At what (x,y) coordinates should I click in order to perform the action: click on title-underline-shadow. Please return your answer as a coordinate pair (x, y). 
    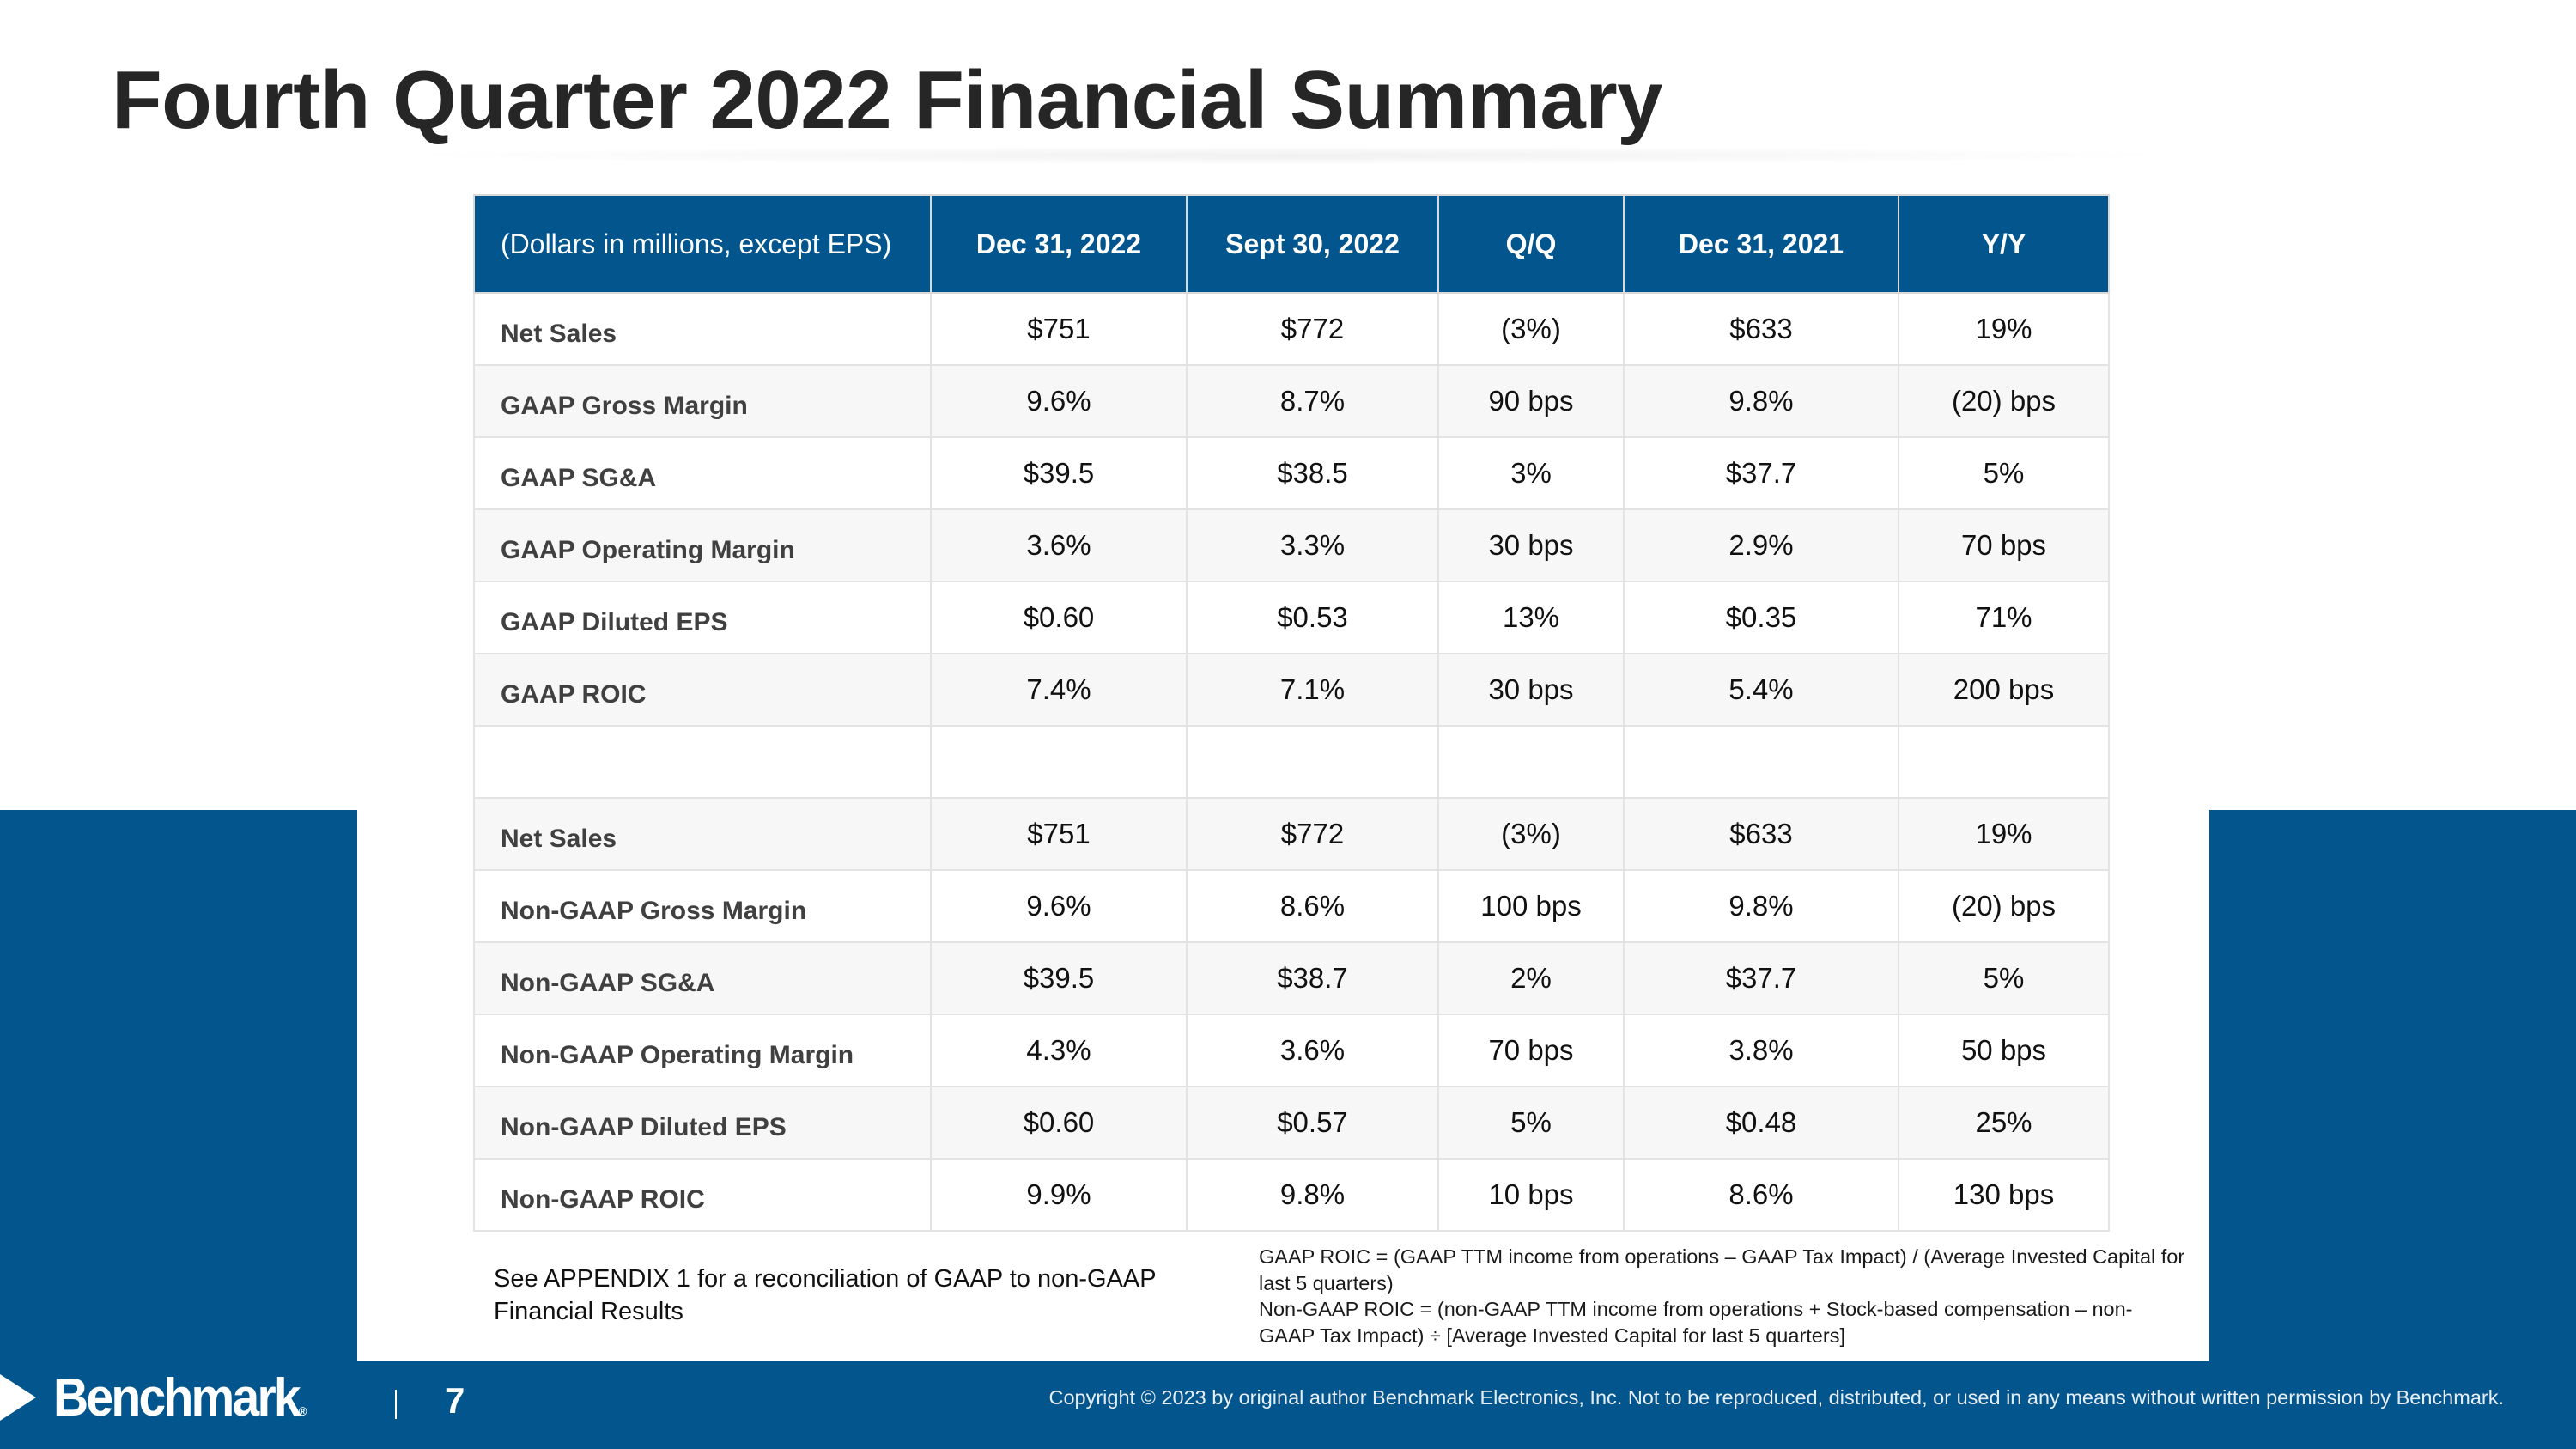
    Looking at the image, I should click on (1288, 155).